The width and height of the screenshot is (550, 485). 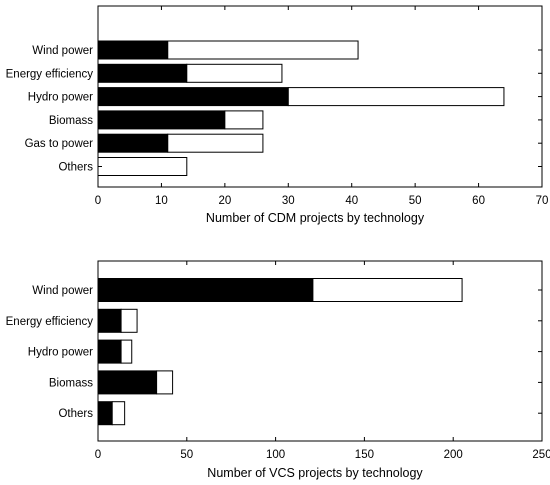 I want to click on x-tick-label: 60, so click(x=478, y=201).